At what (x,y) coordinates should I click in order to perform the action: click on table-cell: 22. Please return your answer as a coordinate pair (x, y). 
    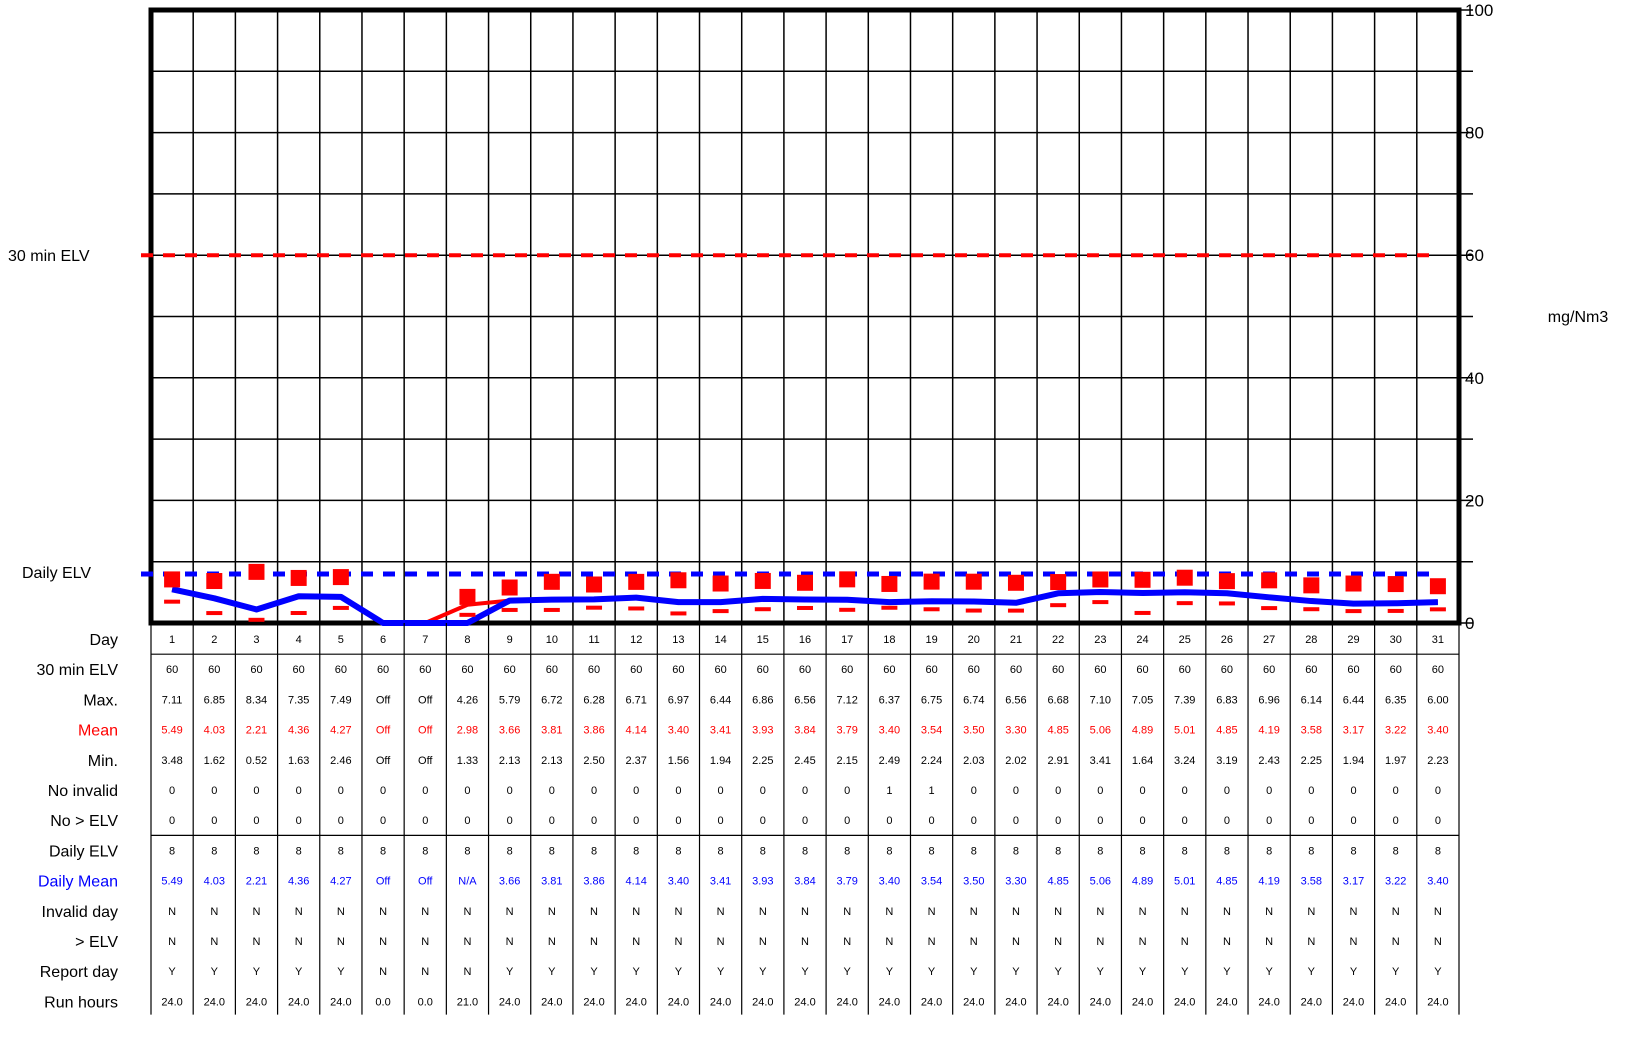
    Looking at the image, I should click on (1058, 640).